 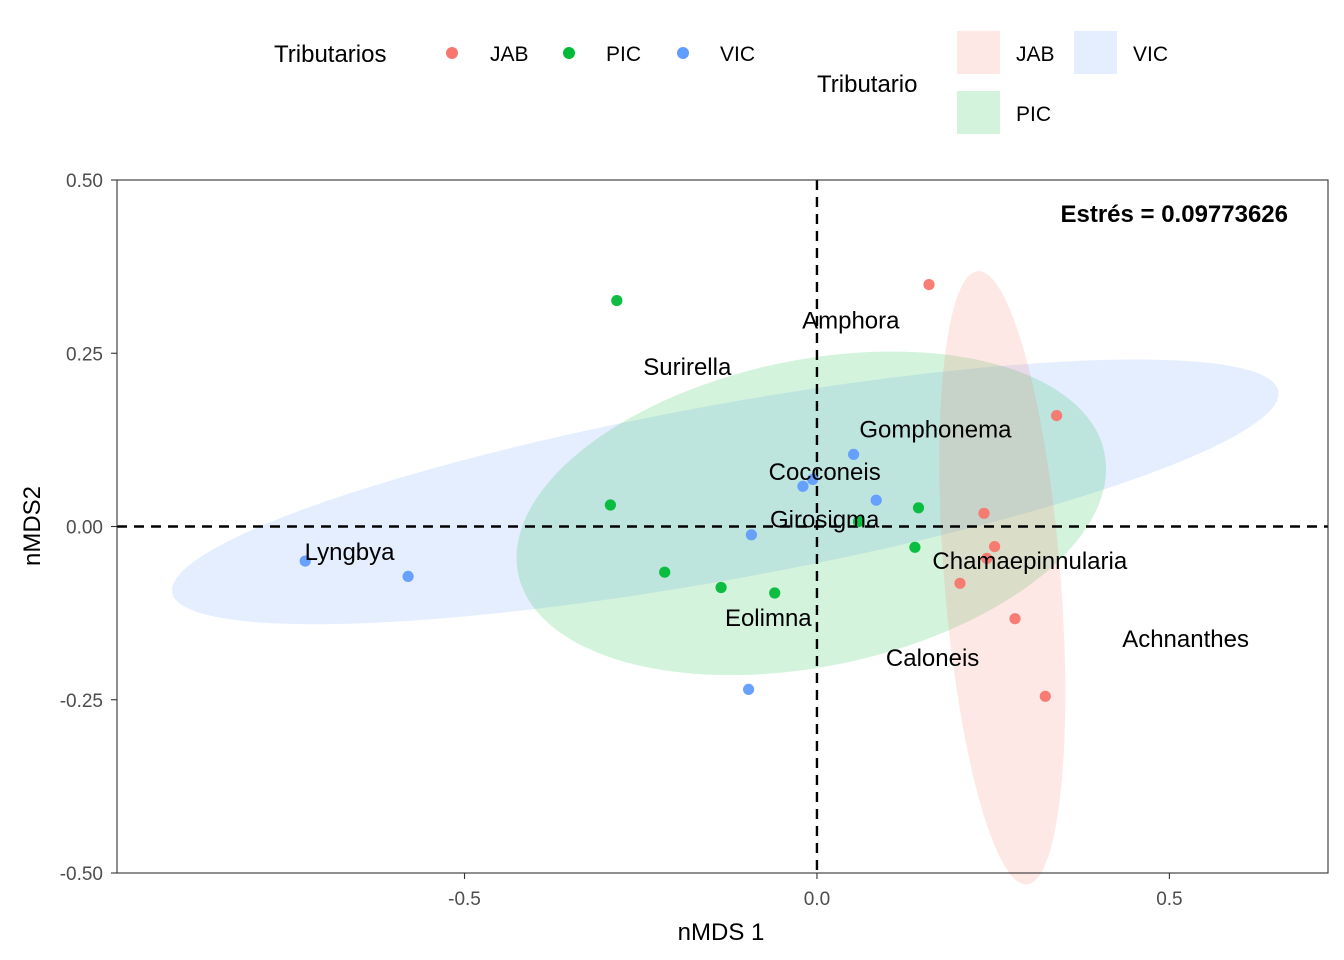 What do you see at coordinates (1150, 54) in the screenshot?
I see `legend-ellipse-label-vic: VIC` at bounding box center [1150, 54].